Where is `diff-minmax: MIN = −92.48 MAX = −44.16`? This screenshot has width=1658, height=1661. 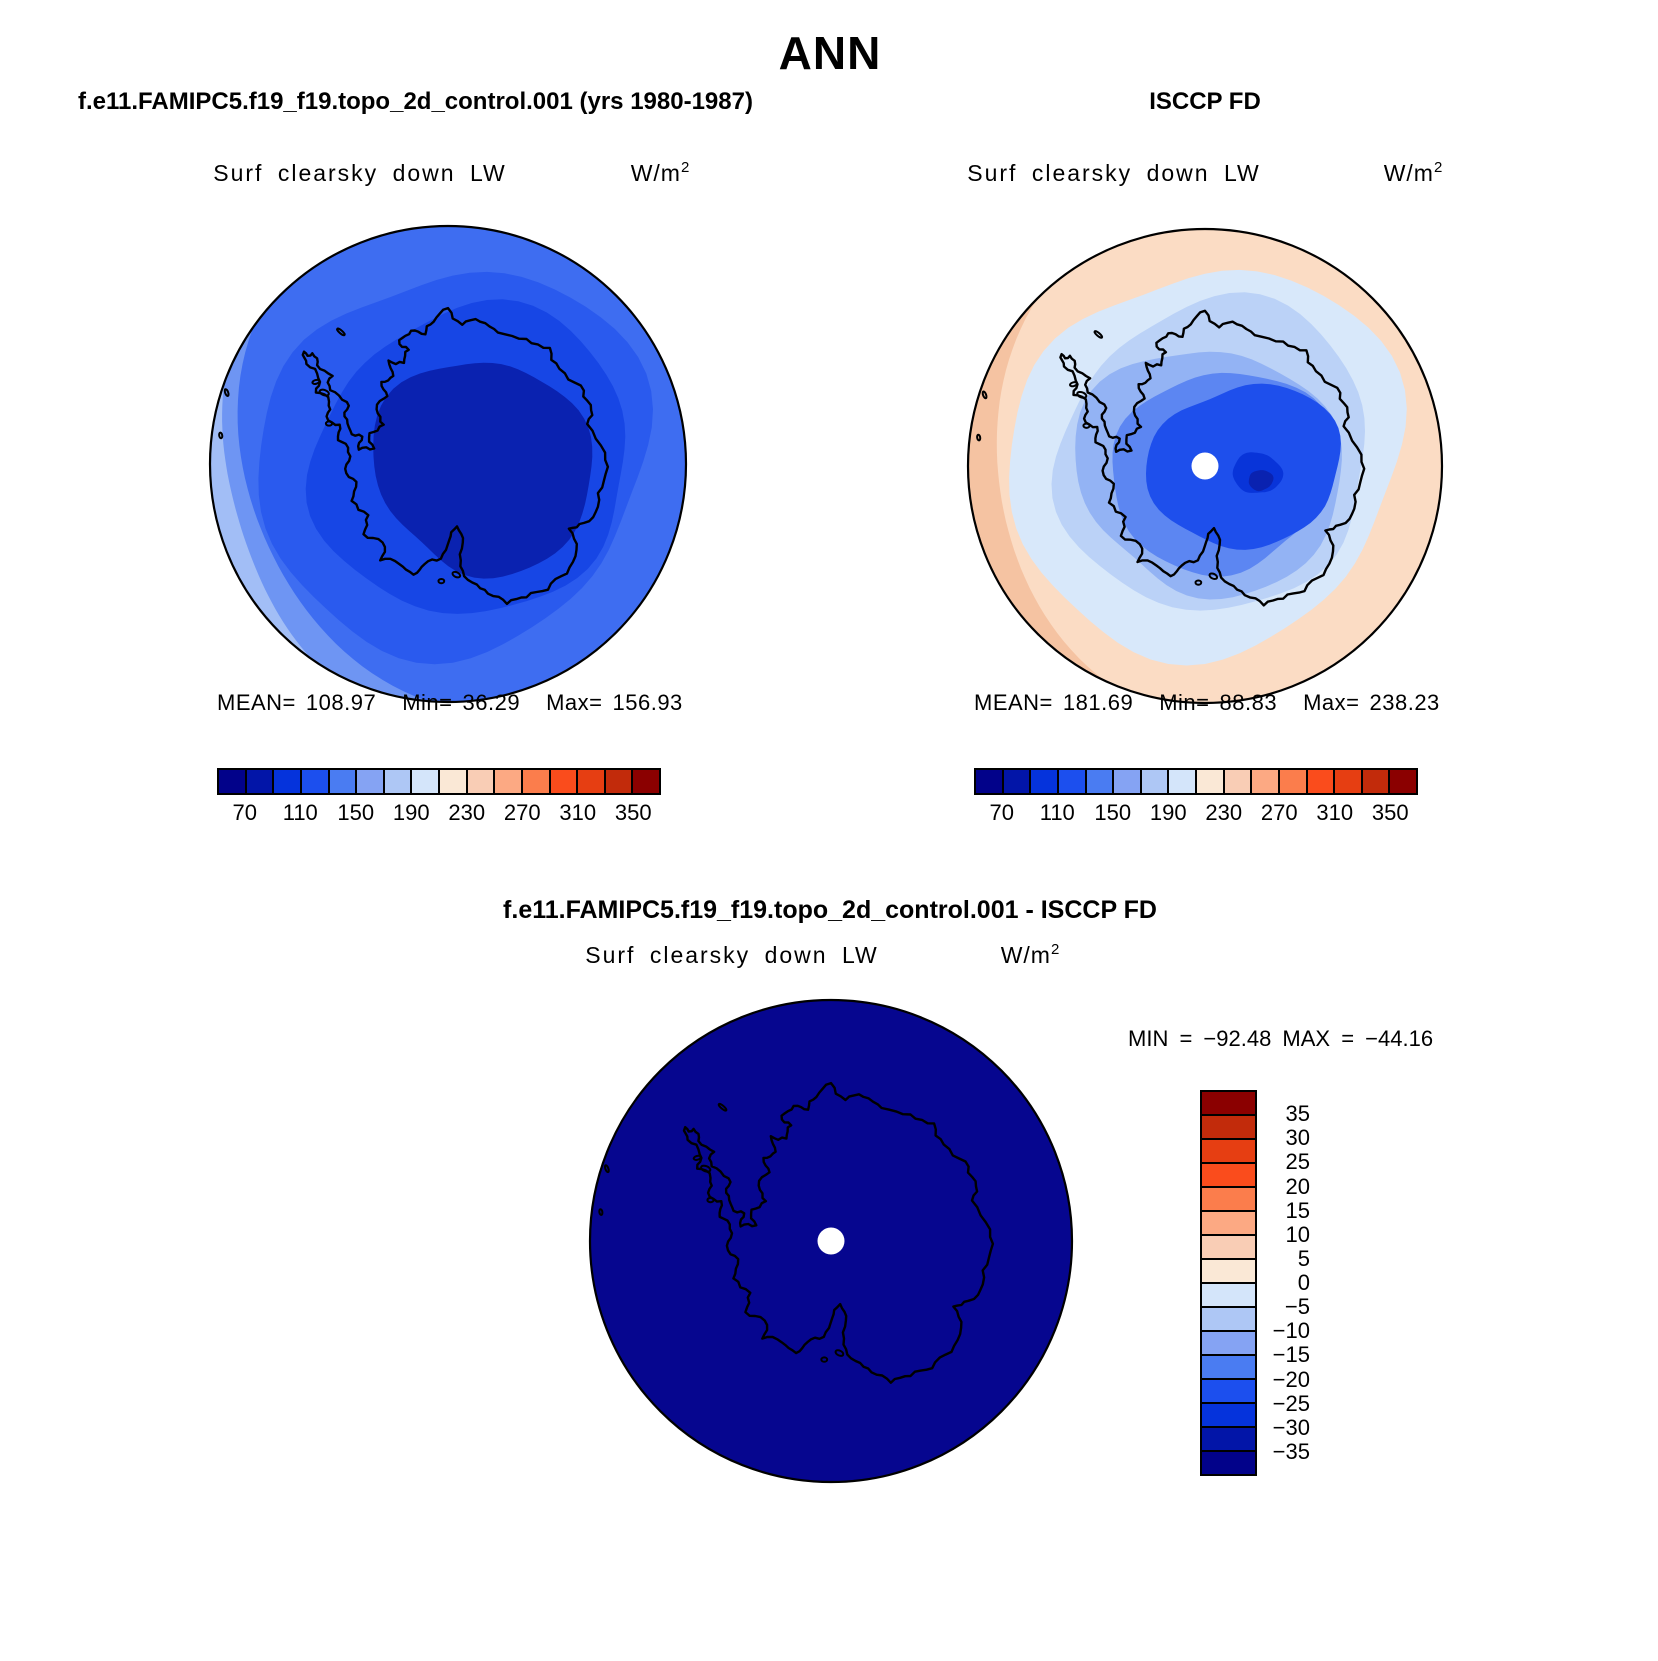 diff-minmax: MIN = −92.48 MAX = −44.16 is located at coordinates (1281, 1038).